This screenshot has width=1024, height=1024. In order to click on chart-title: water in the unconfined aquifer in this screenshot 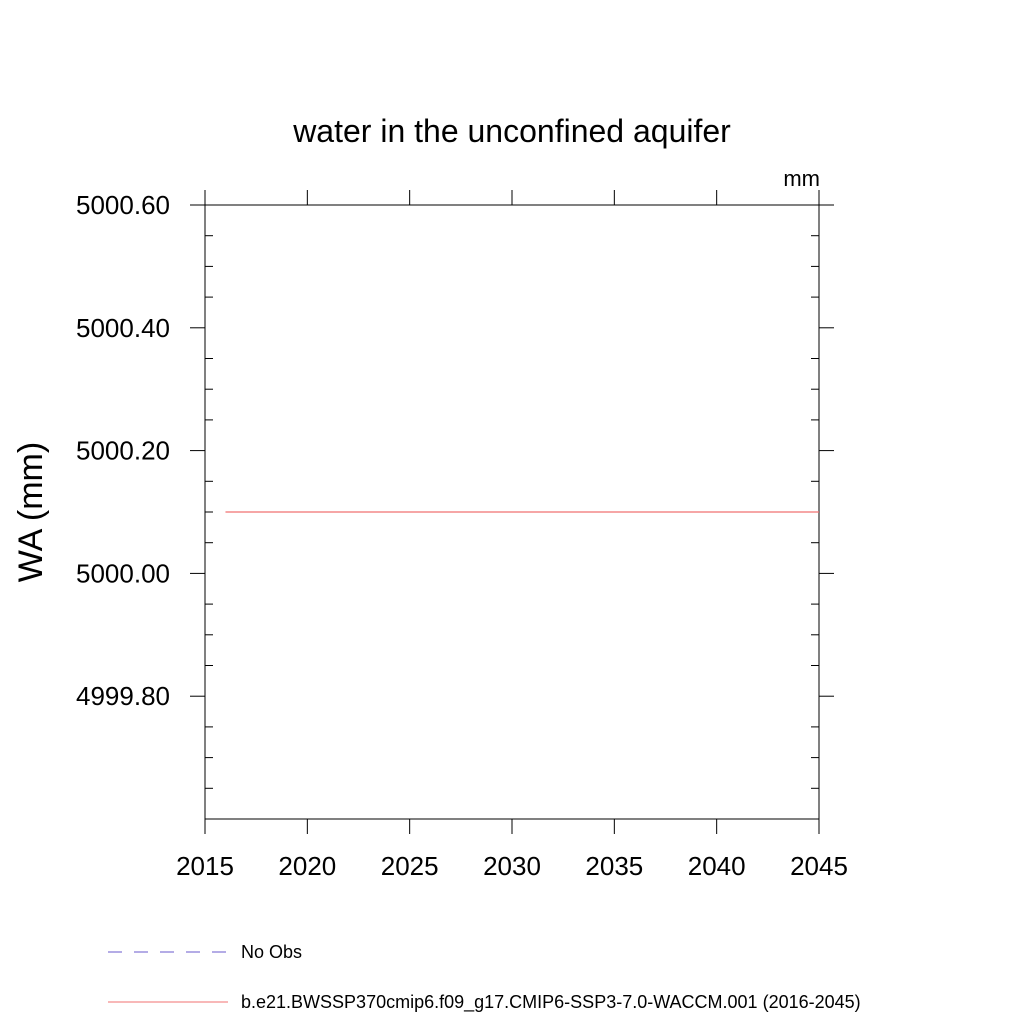, I will do `click(511, 131)`.